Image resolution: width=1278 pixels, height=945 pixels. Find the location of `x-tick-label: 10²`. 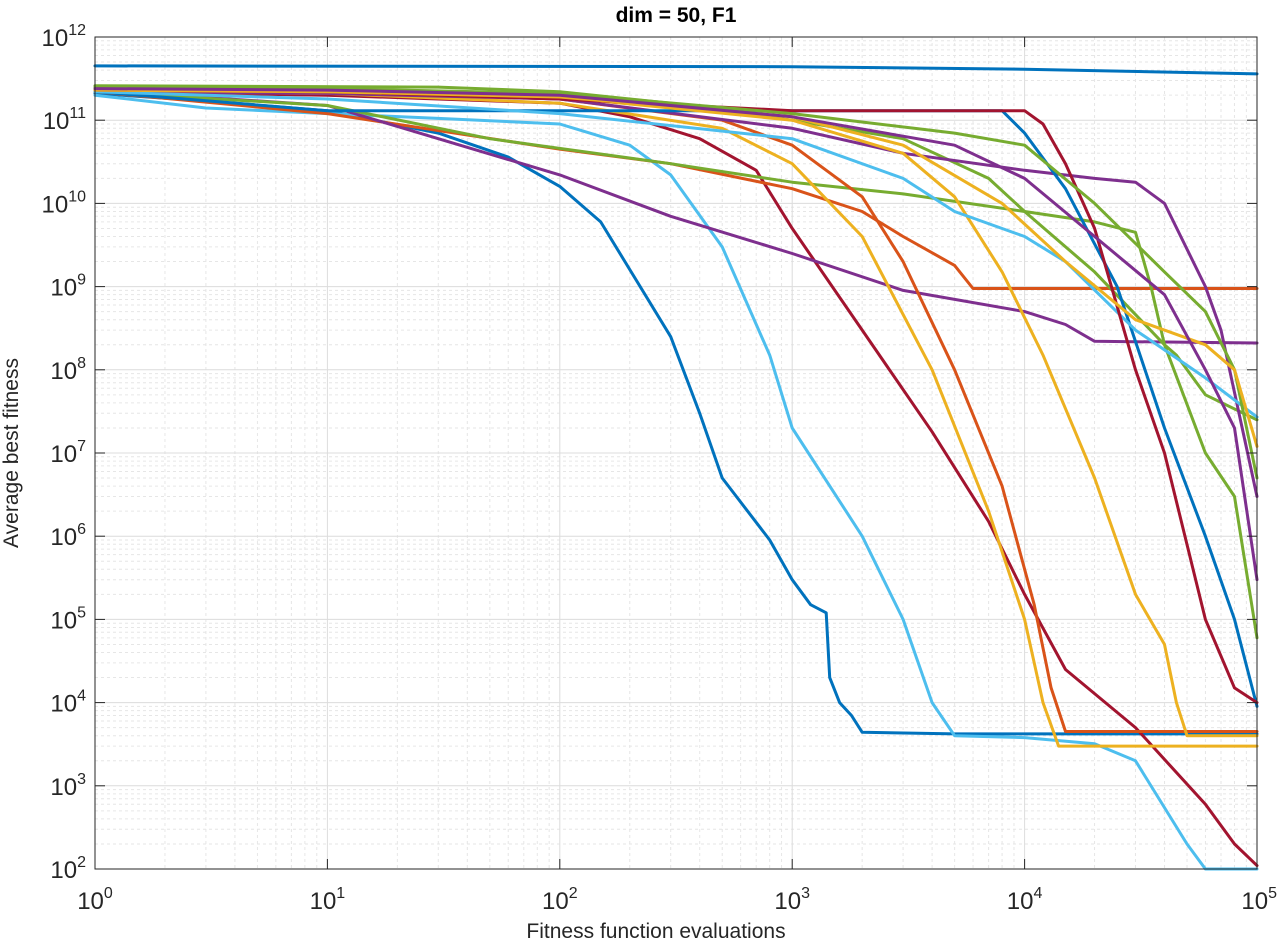

x-tick-label: 10² is located at coordinates (560, 900).